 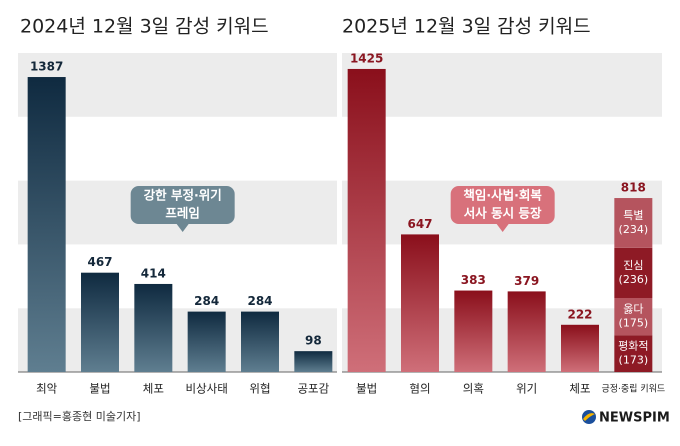 I want to click on x-tick-label: 위기, so click(x=526, y=389).